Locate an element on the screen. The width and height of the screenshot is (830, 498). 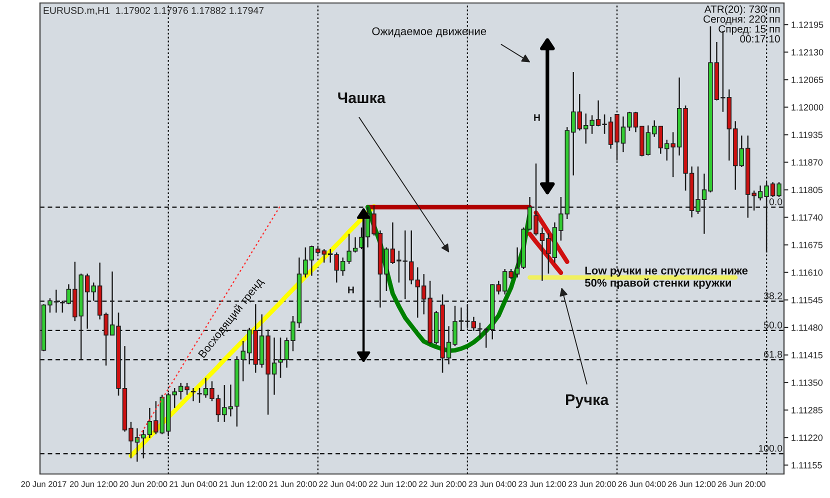
x-tick-label: 21 Jun 20:00 is located at coordinates (293, 484).